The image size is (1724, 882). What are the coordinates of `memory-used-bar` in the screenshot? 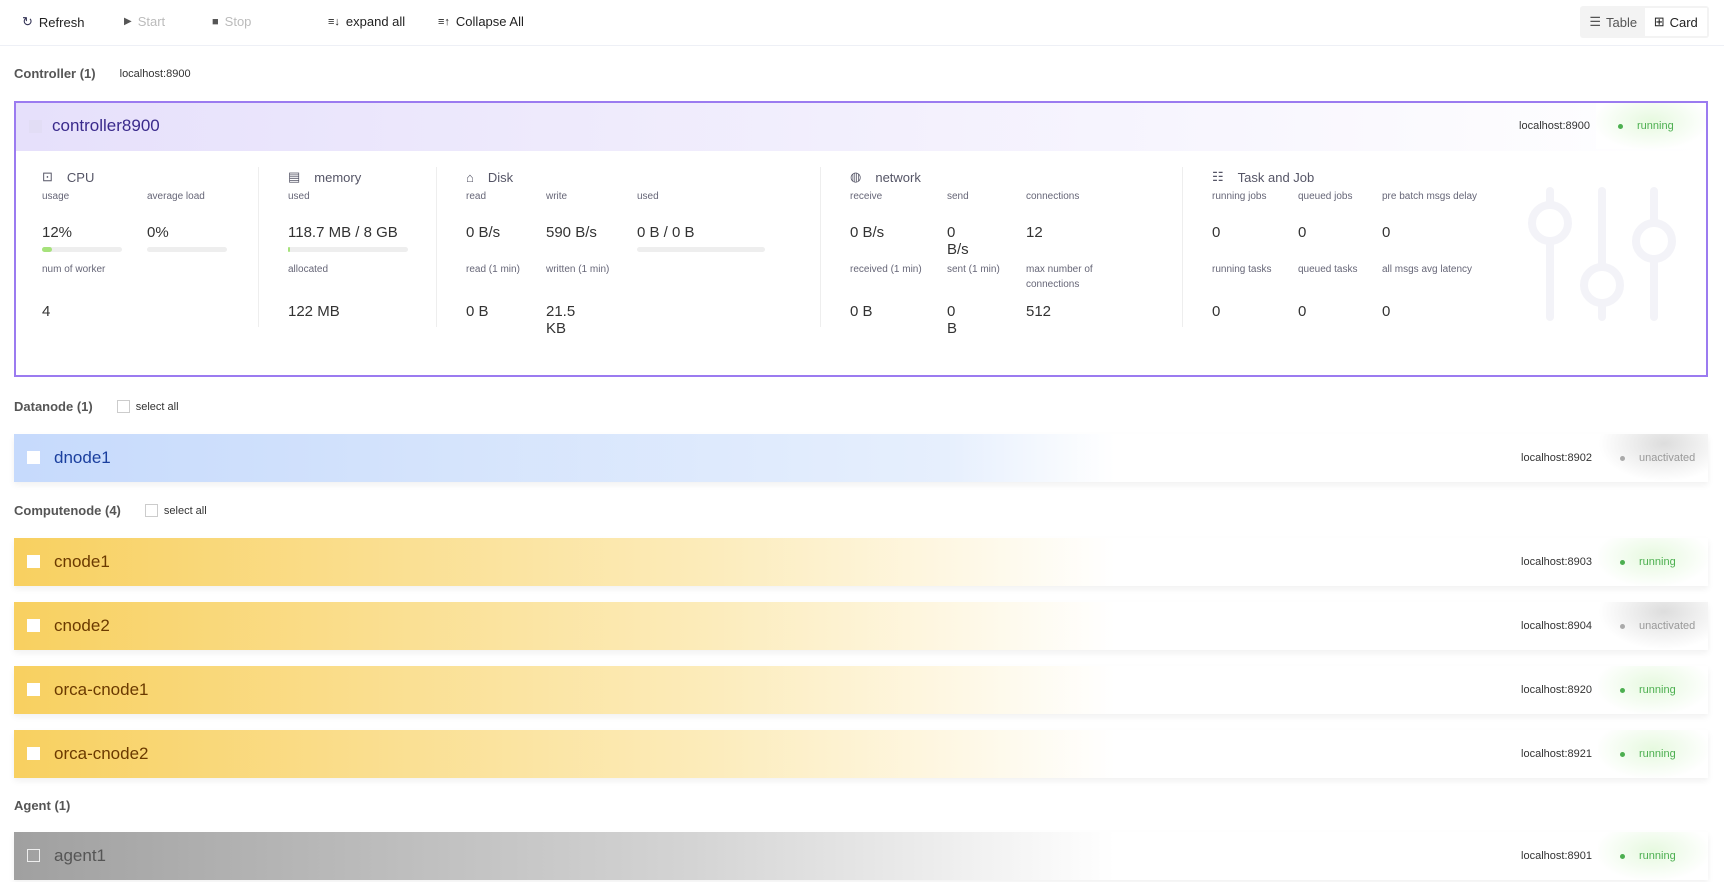 It's located at (348, 249).